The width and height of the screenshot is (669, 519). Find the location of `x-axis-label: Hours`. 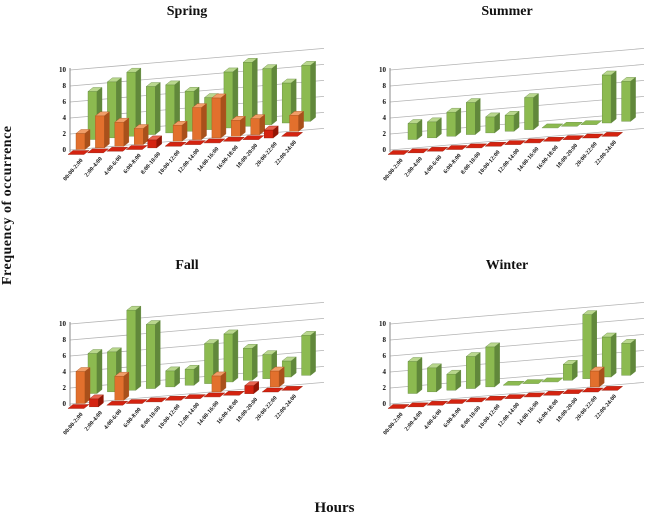

x-axis-label: Hours is located at coordinates (334, 508).